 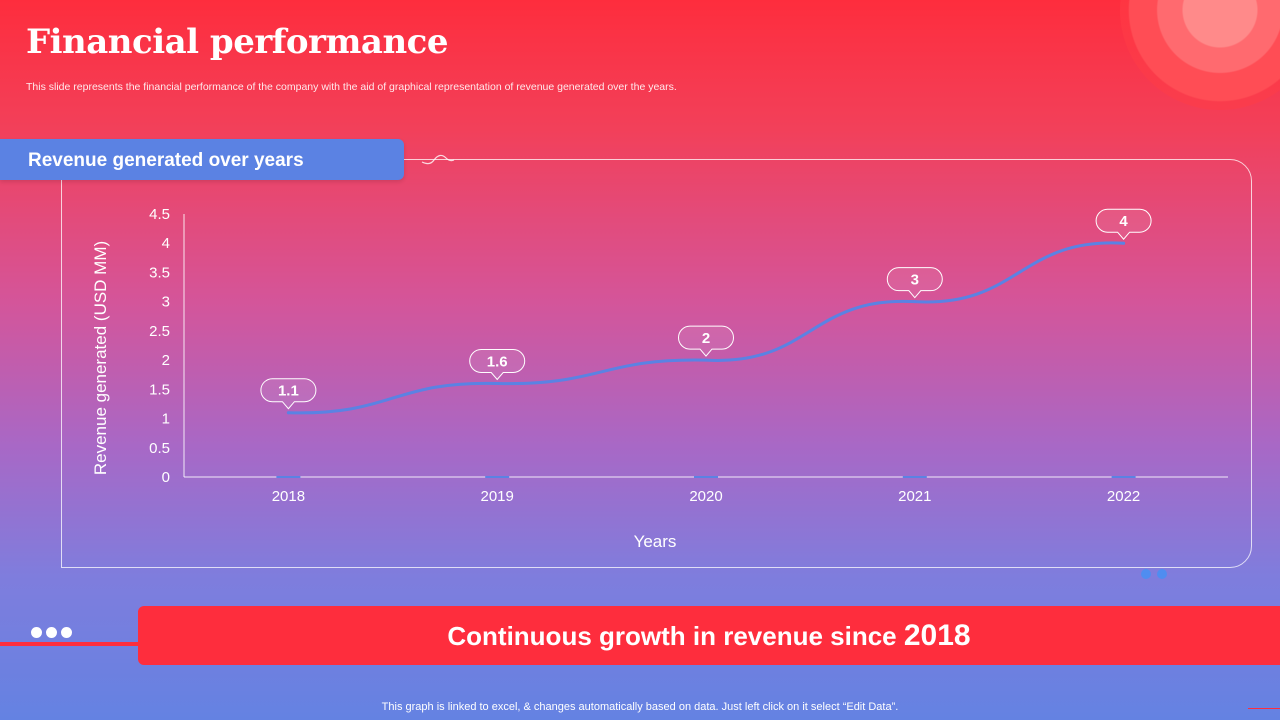 I want to click on highlight-banner: Continuous growth in revenue since 2018, so click(x=709, y=635).